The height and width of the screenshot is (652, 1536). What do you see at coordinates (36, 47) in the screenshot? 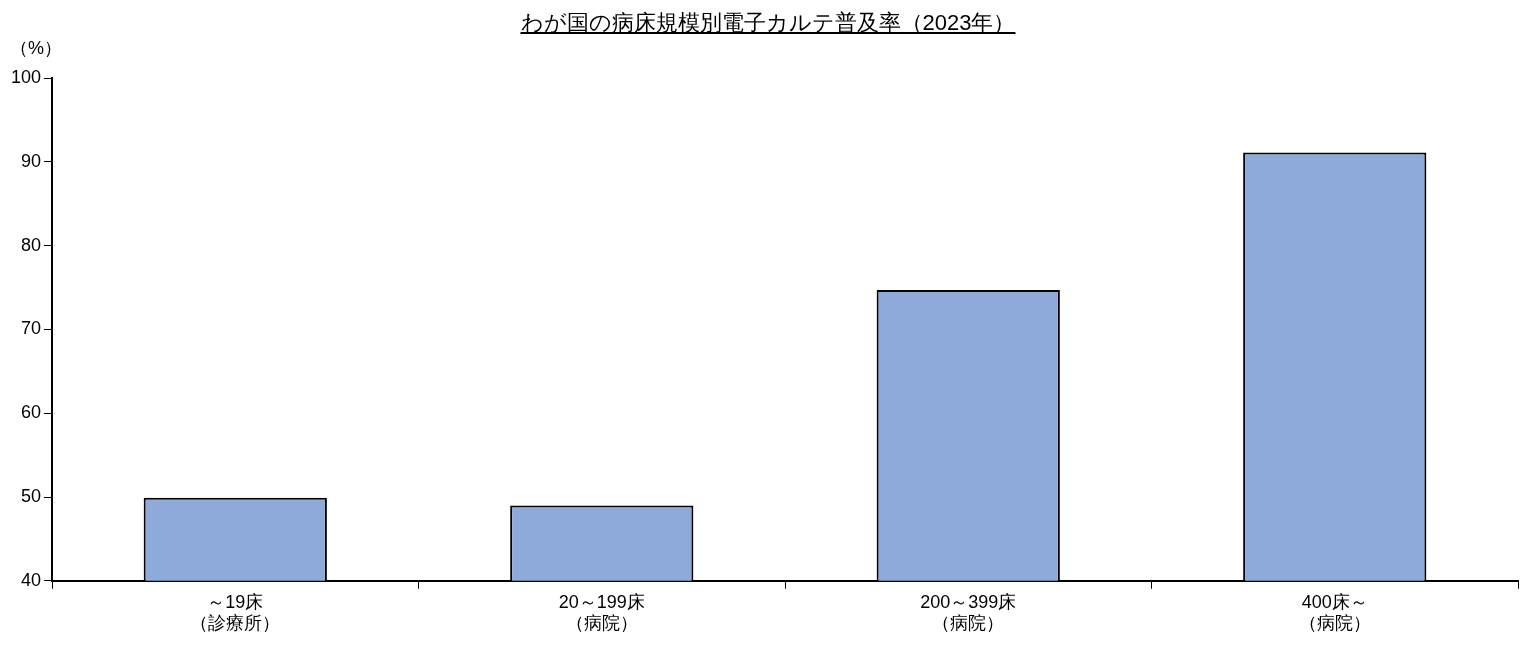
I see `y-axis-title: （%）` at bounding box center [36, 47].